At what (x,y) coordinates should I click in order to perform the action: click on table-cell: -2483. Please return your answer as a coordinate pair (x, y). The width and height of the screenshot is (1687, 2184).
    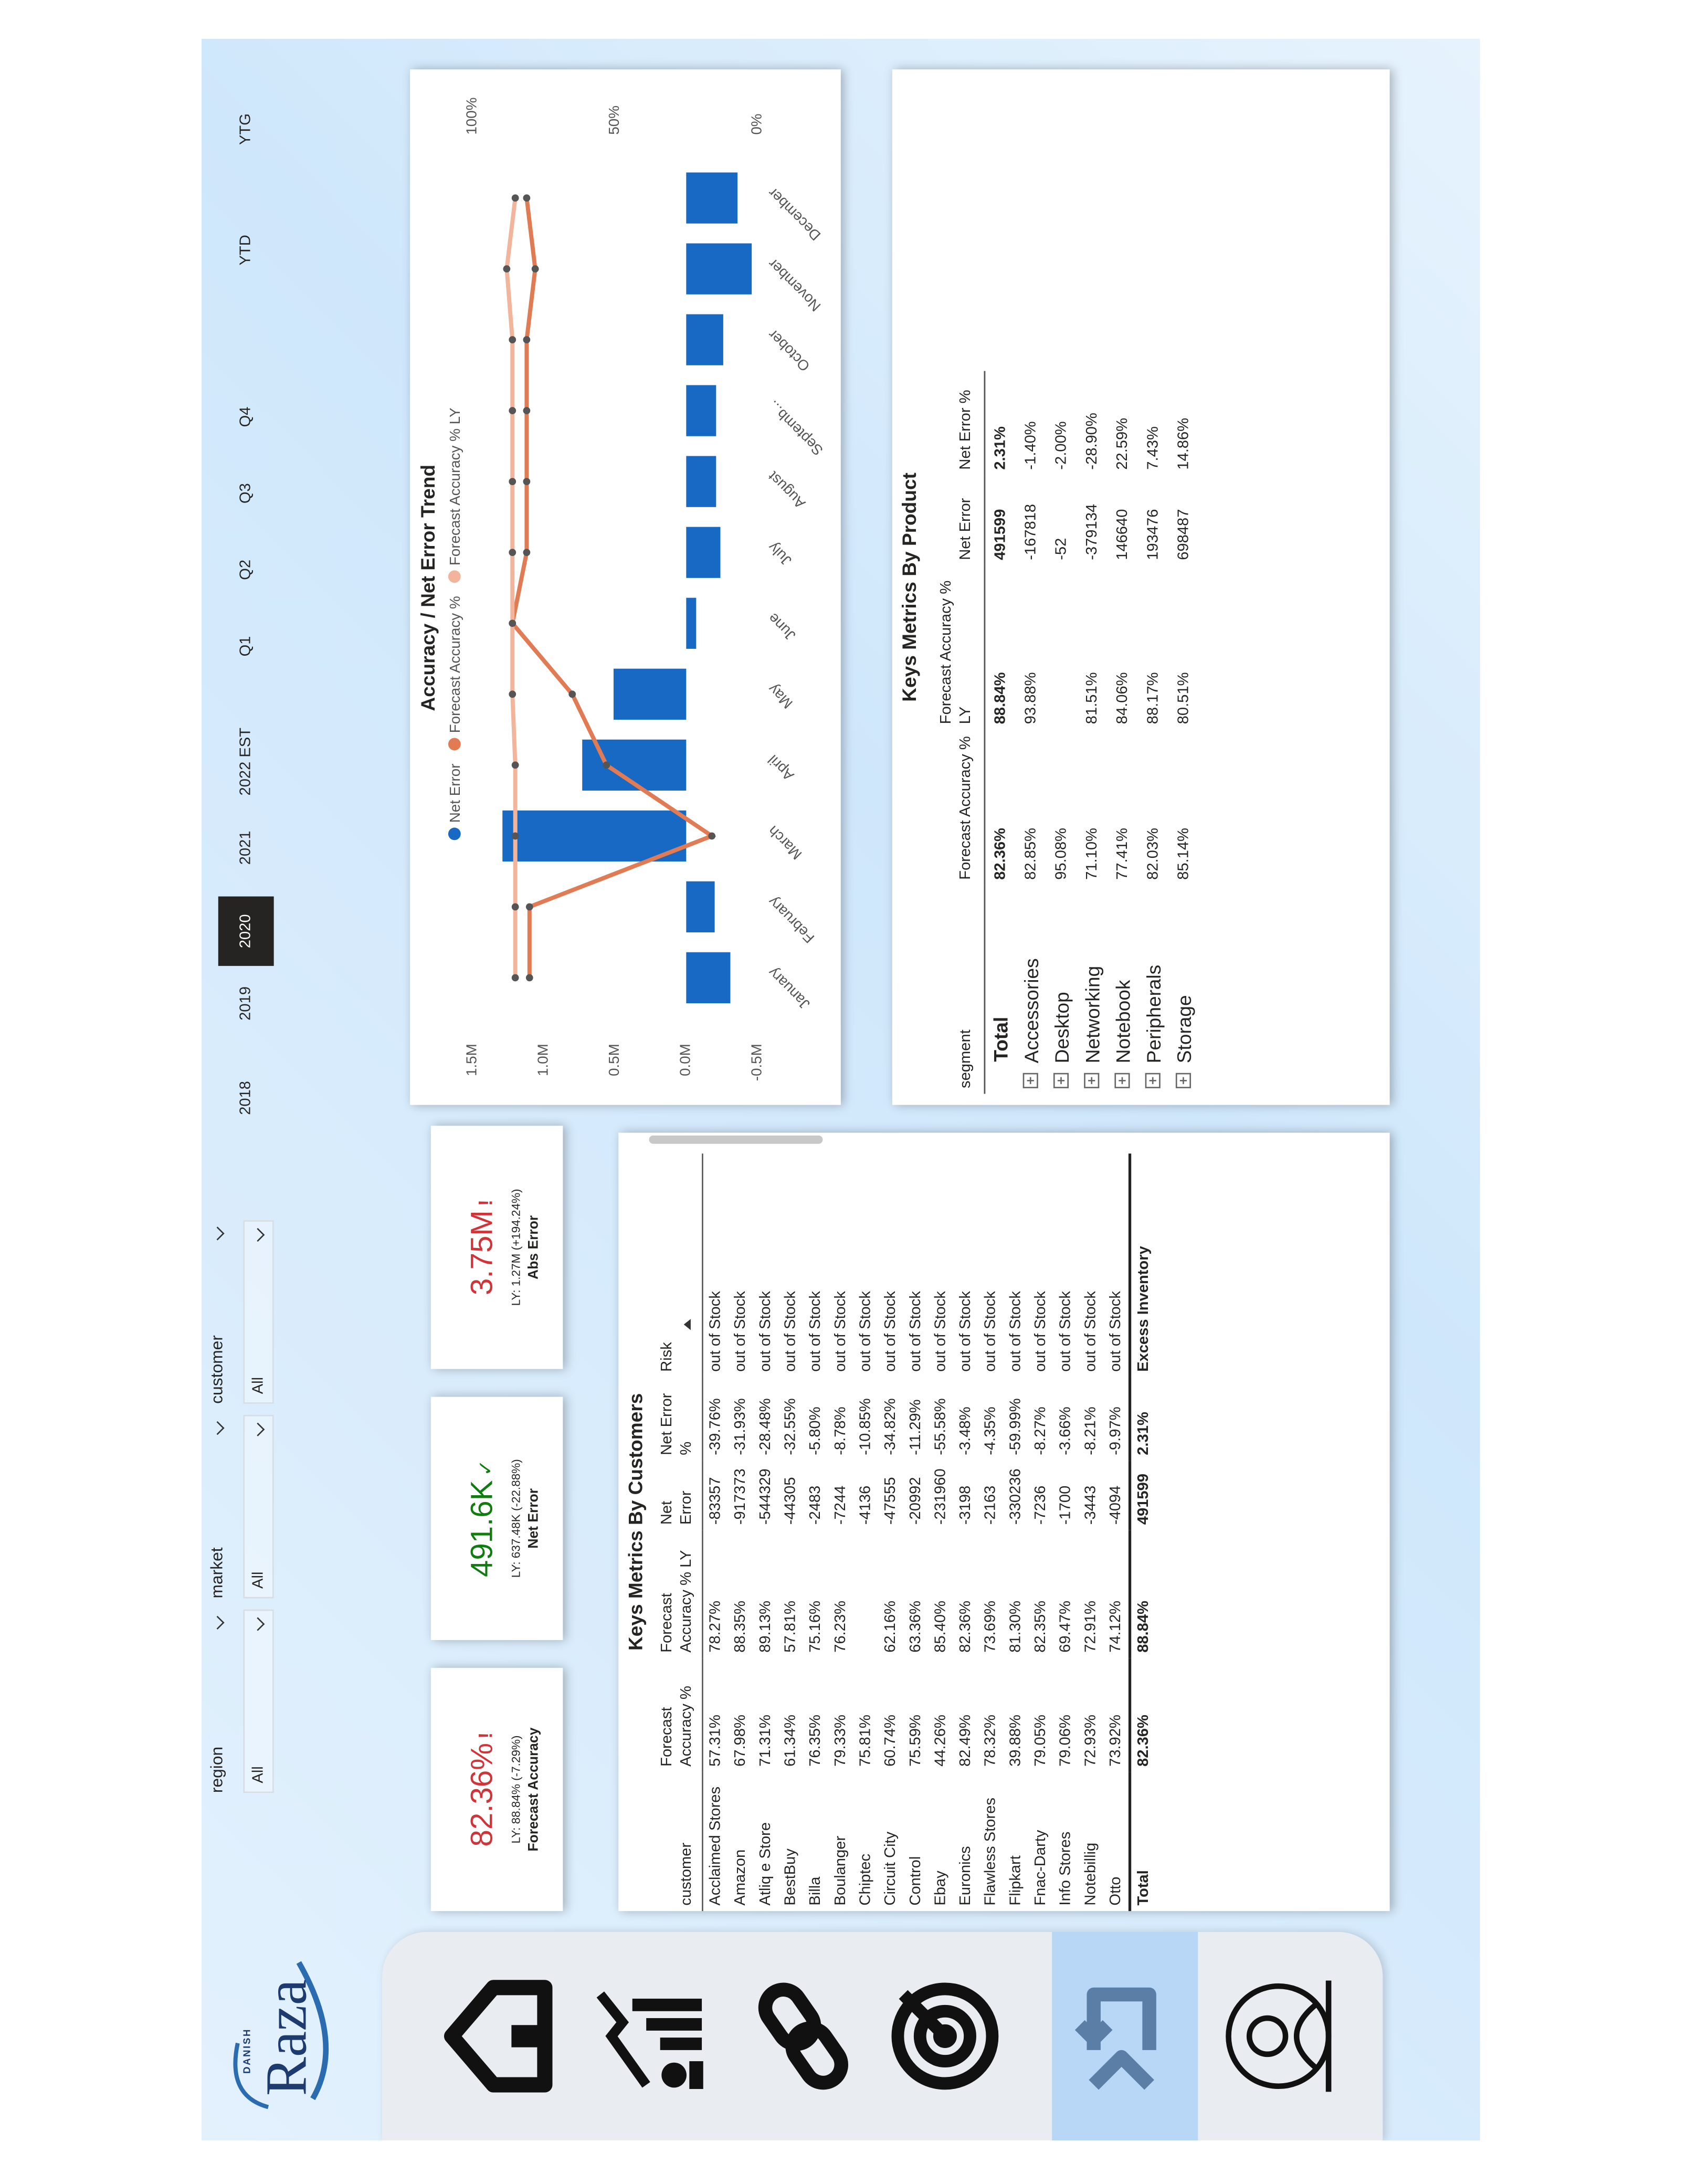
    Looking at the image, I should click on (816, 1505).